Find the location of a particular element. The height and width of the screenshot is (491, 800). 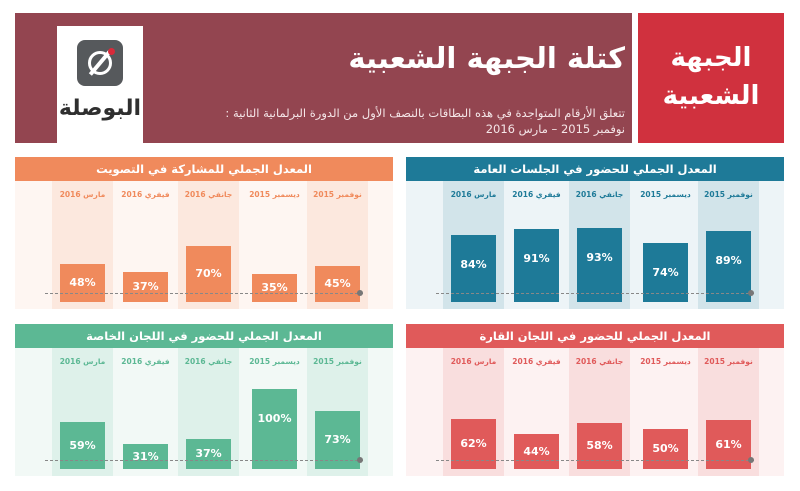

bloc-name: الجبهة الشعبية is located at coordinates (711, 77).